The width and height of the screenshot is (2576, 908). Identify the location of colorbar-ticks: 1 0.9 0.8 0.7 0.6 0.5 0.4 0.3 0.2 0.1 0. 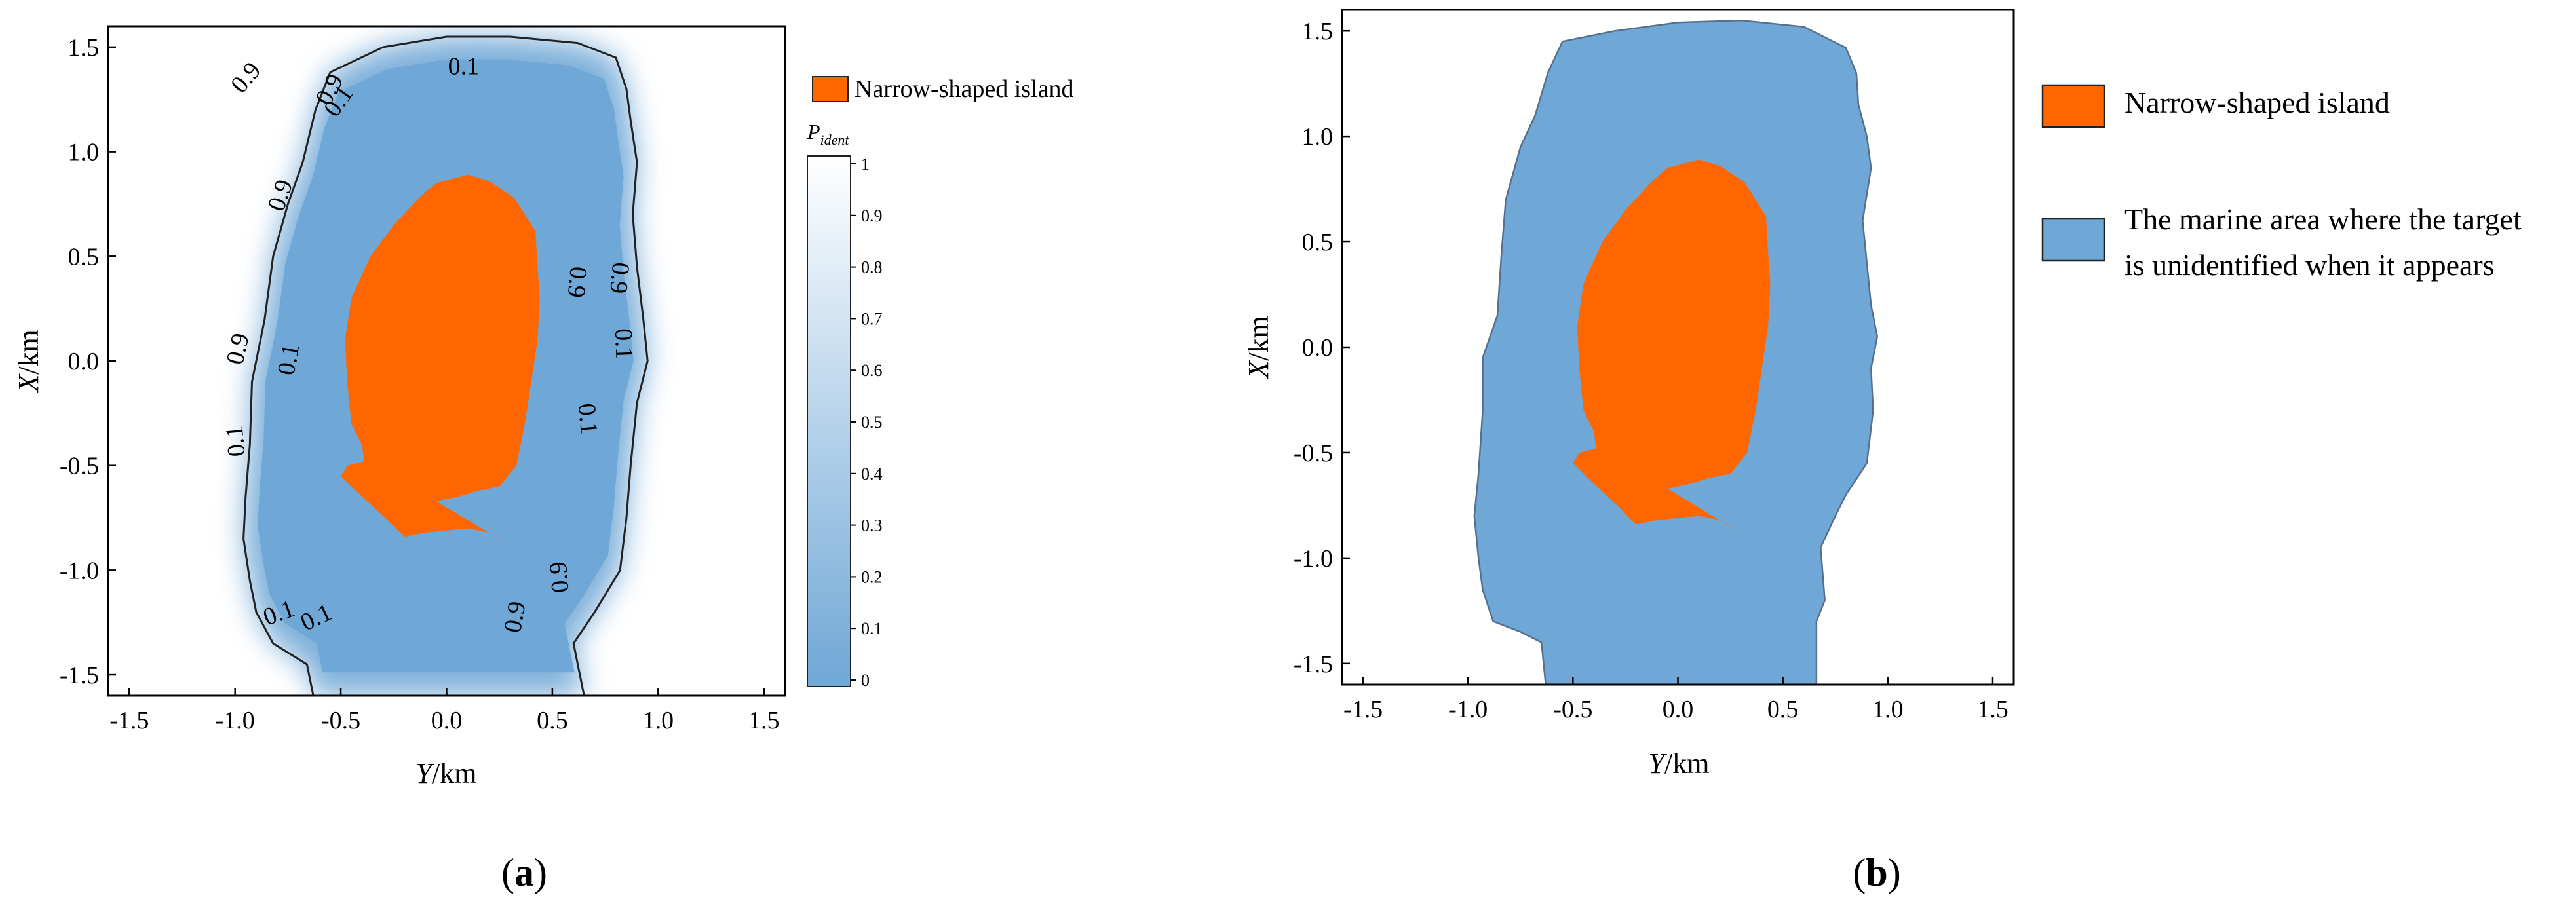
(867, 422).